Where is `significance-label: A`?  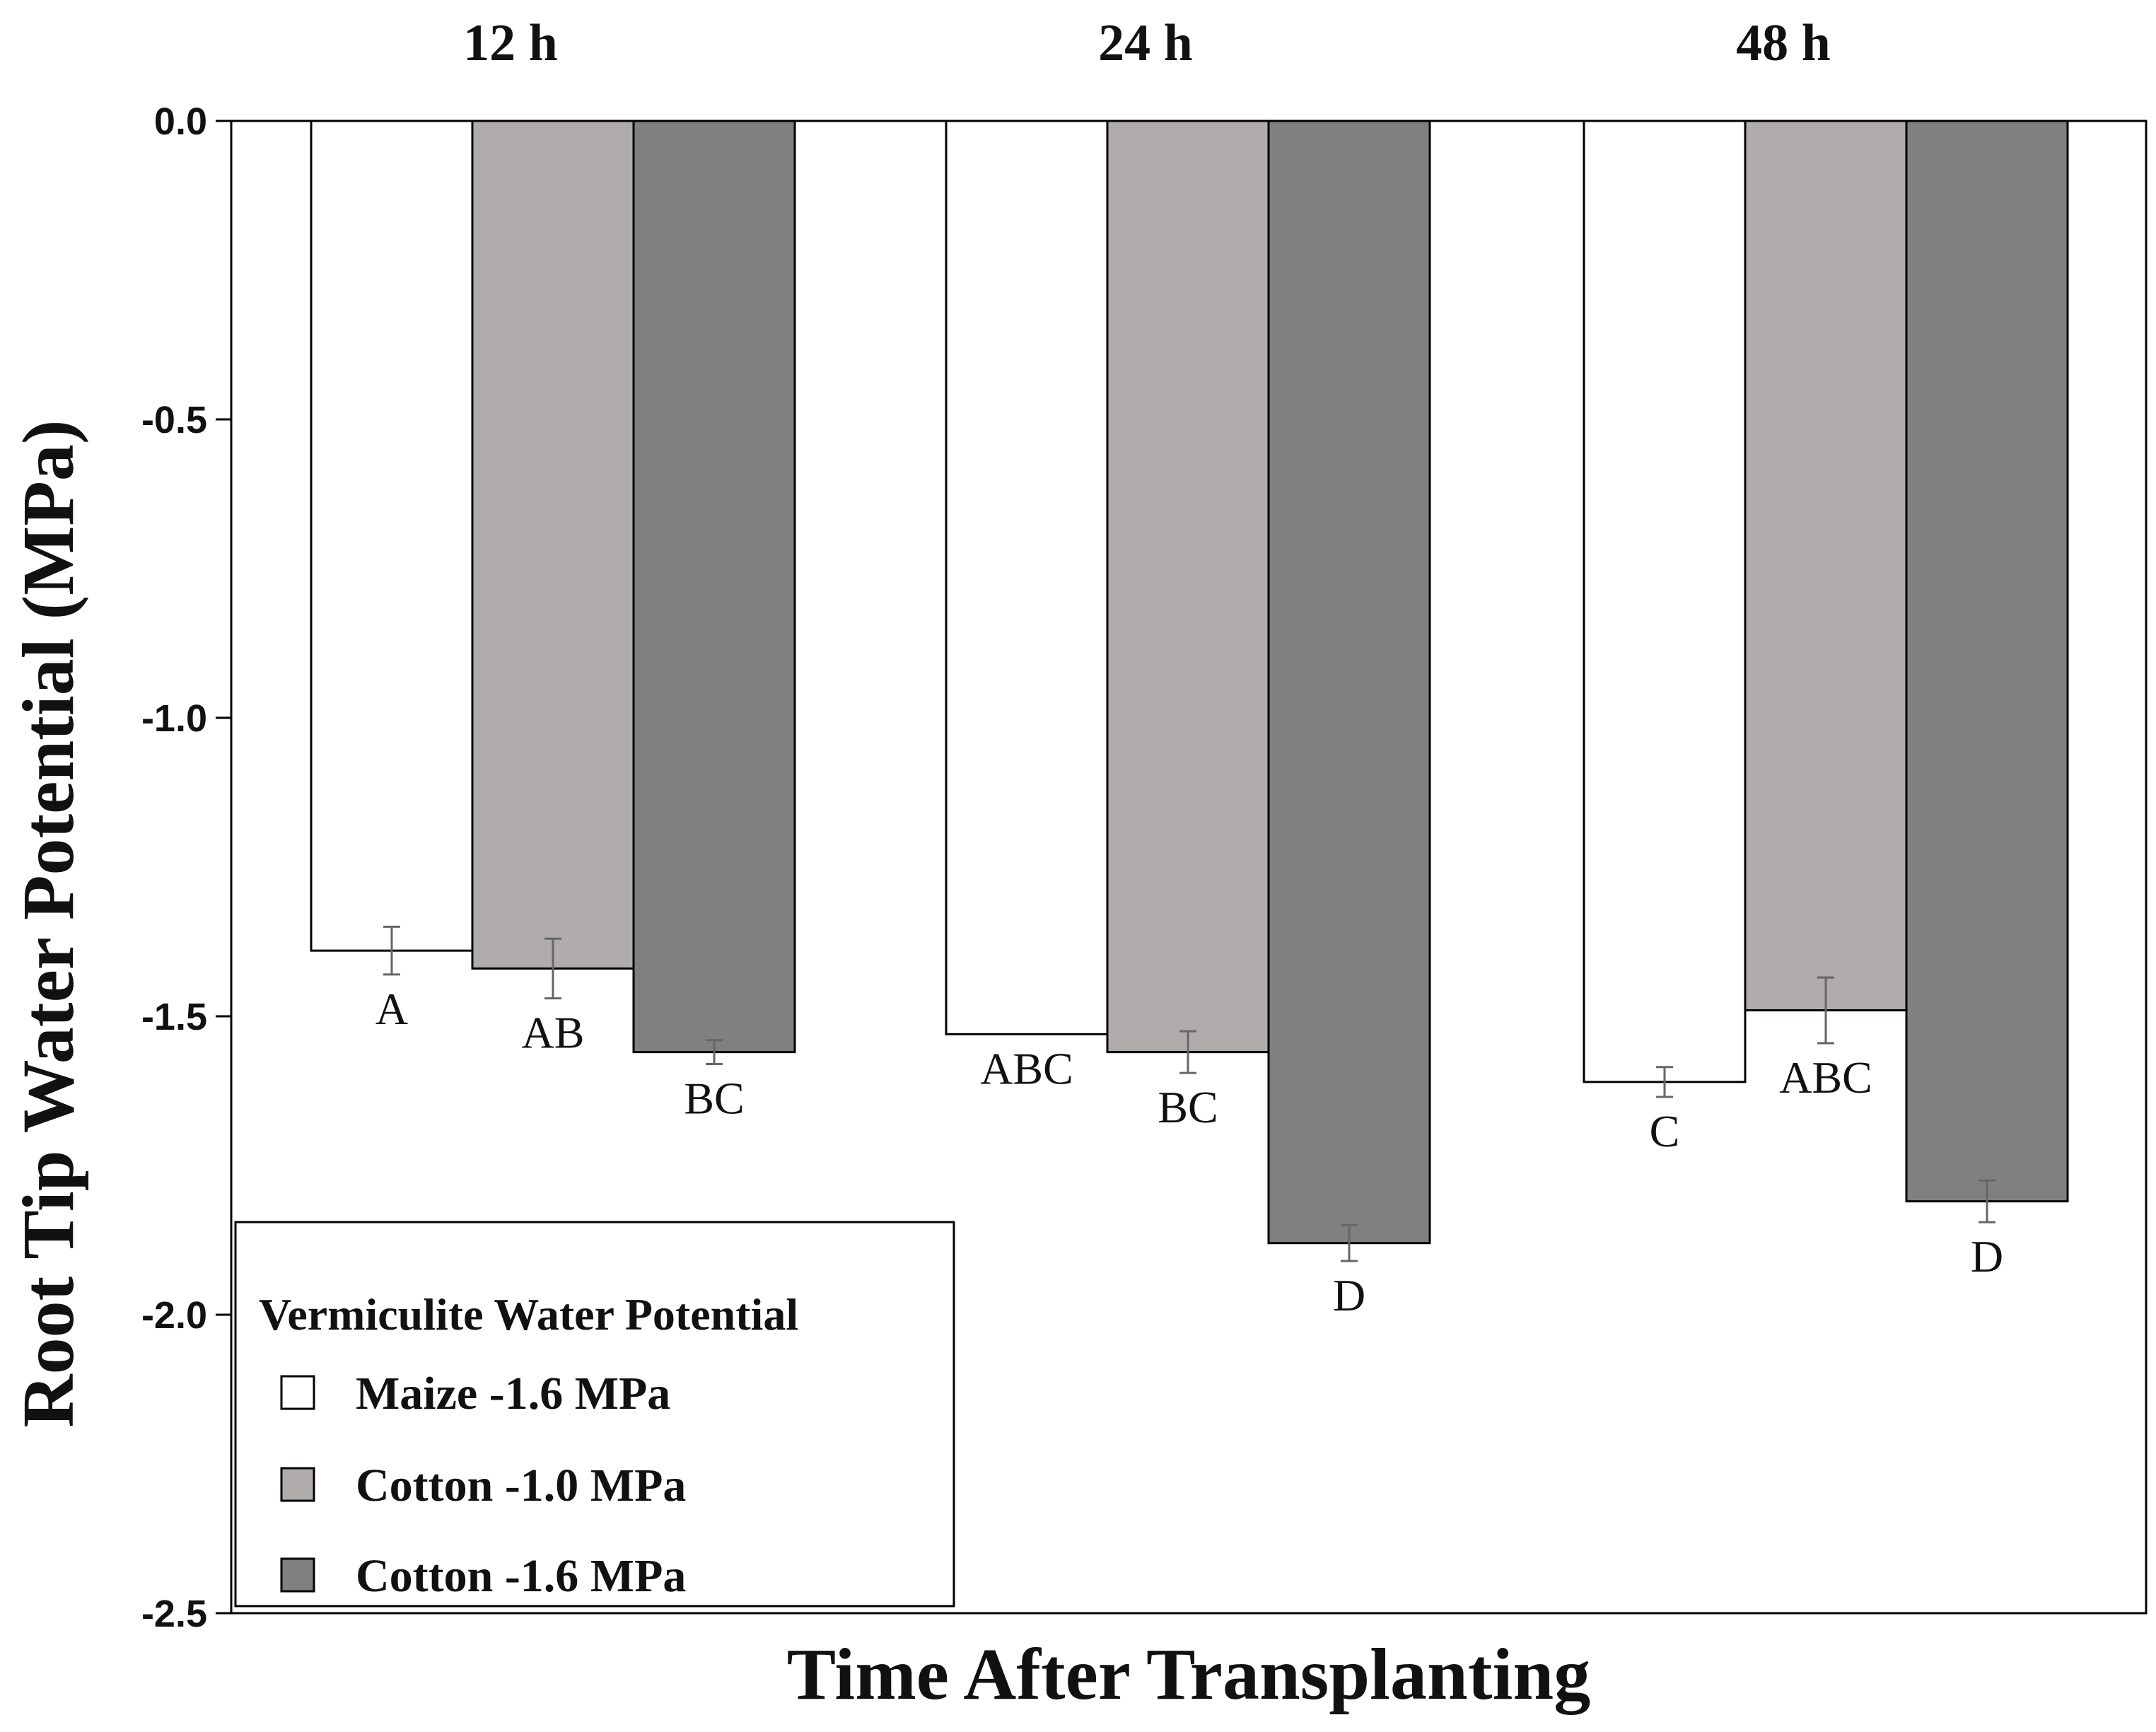 significance-label: A is located at coordinates (391, 1009).